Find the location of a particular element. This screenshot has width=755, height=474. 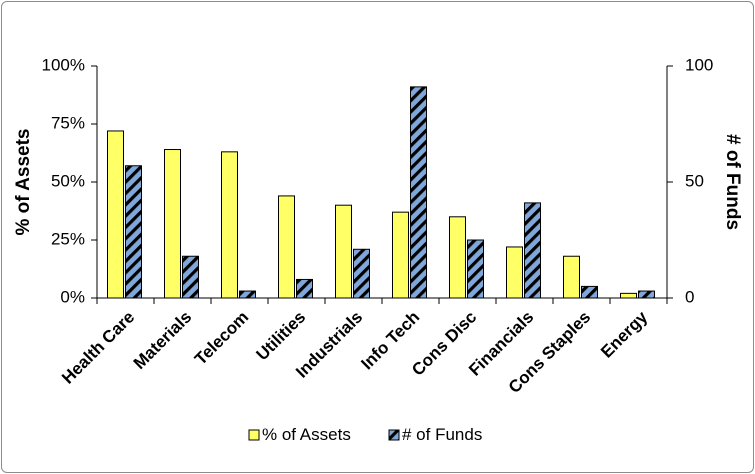

right-axis-title: # of Funds is located at coordinates (732, 182).